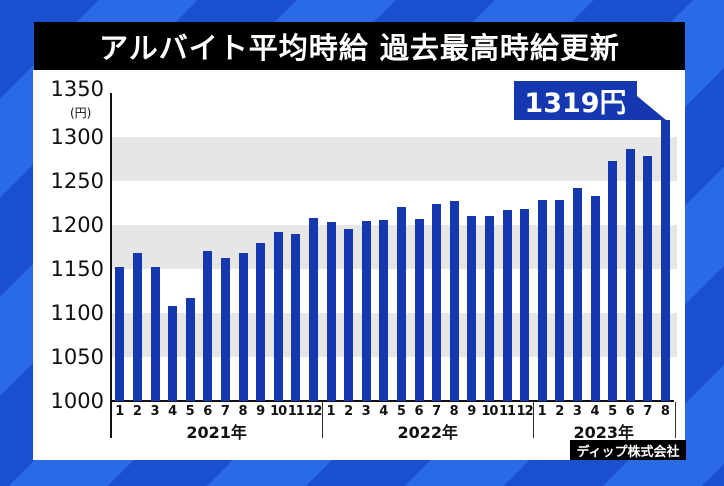 This screenshot has height=486, width=724. I want to click on y-tick-label: 1200, so click(77, 225).